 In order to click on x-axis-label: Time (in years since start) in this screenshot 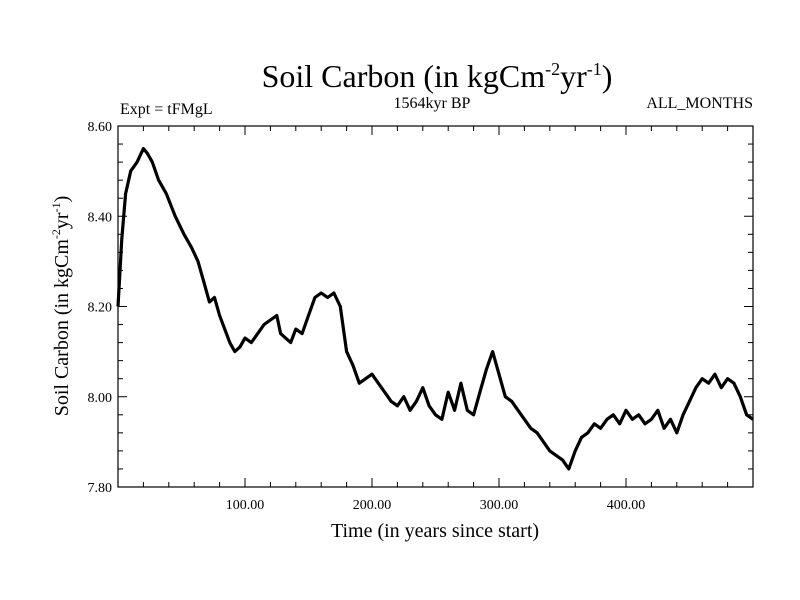, I will do `click(435, 531)`.